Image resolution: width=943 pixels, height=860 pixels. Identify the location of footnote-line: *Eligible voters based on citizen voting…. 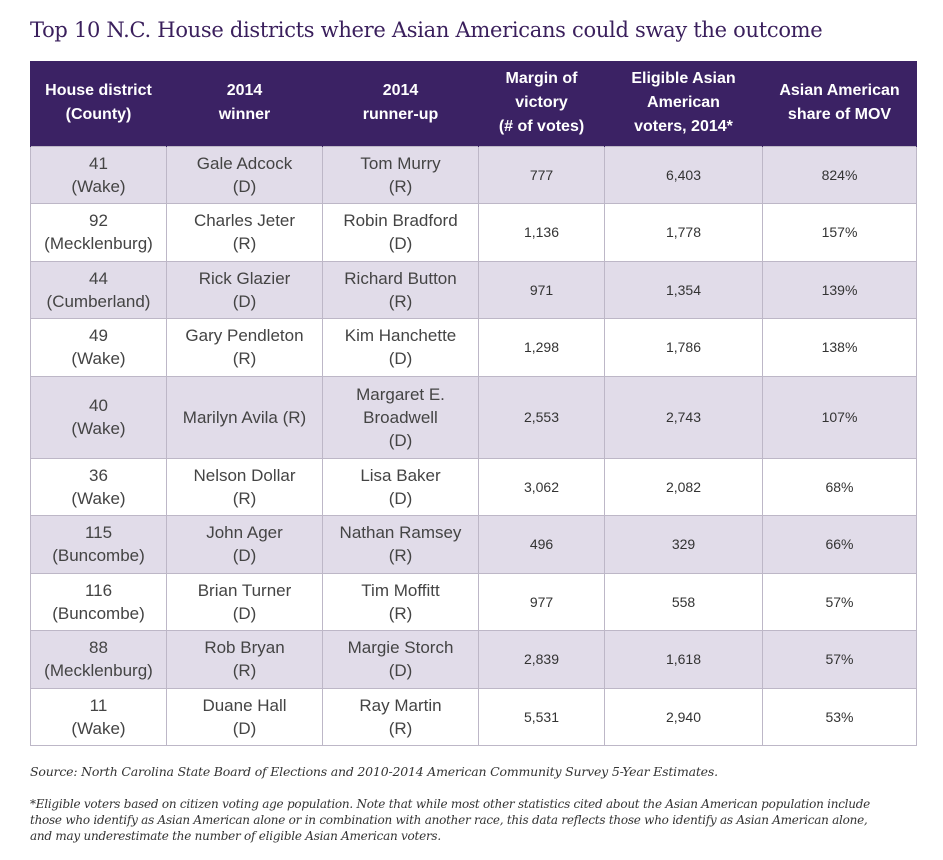
(450, 804).